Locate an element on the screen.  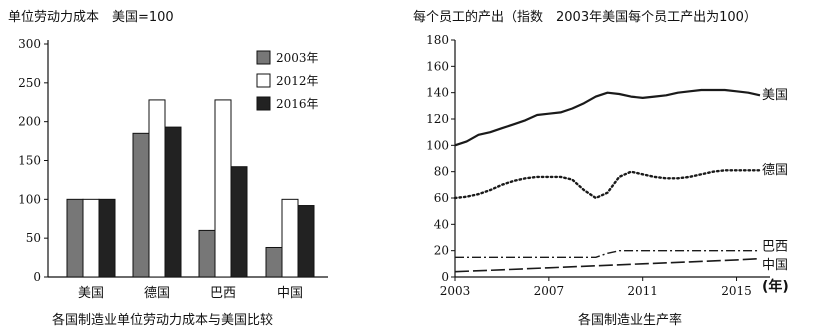
line-y-tick-label: 120 is located at coordinates (437, 119).